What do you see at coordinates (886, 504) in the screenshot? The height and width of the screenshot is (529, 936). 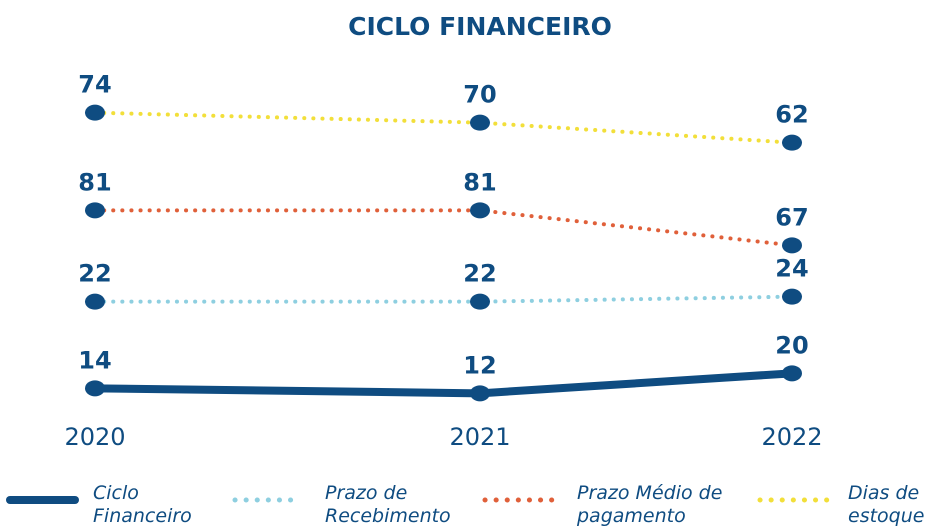 I see `legend-label: Dias de estoque` at bounding box center [886, 504].